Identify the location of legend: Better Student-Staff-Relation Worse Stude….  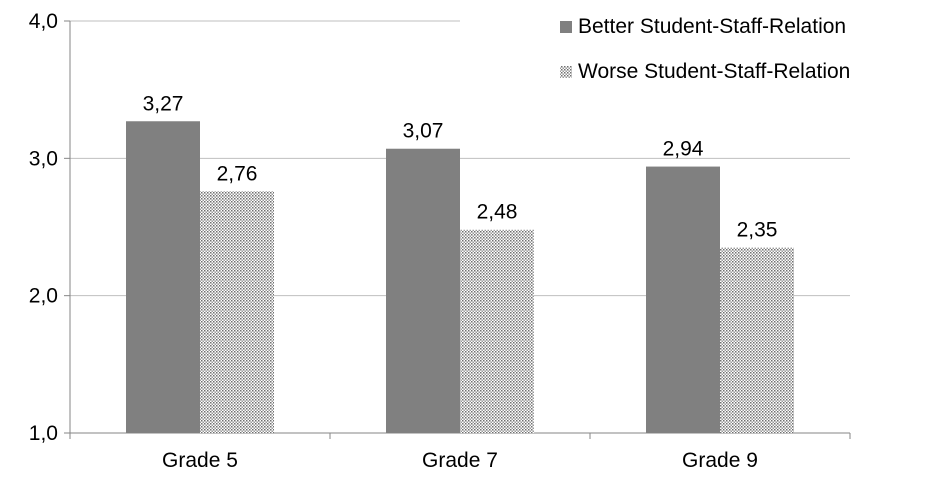
(705, 49).